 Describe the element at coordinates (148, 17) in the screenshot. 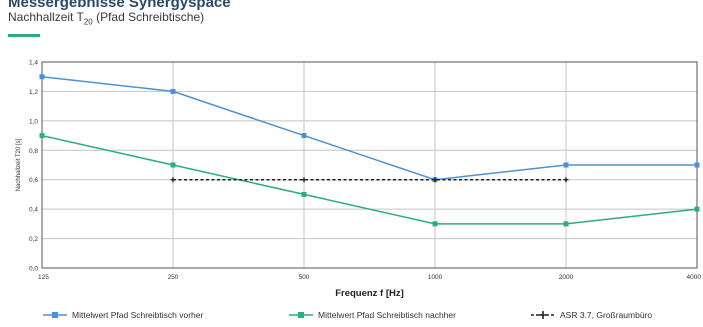

I see `subtitle-rest: (Pfad Schreibtische)` at that location.